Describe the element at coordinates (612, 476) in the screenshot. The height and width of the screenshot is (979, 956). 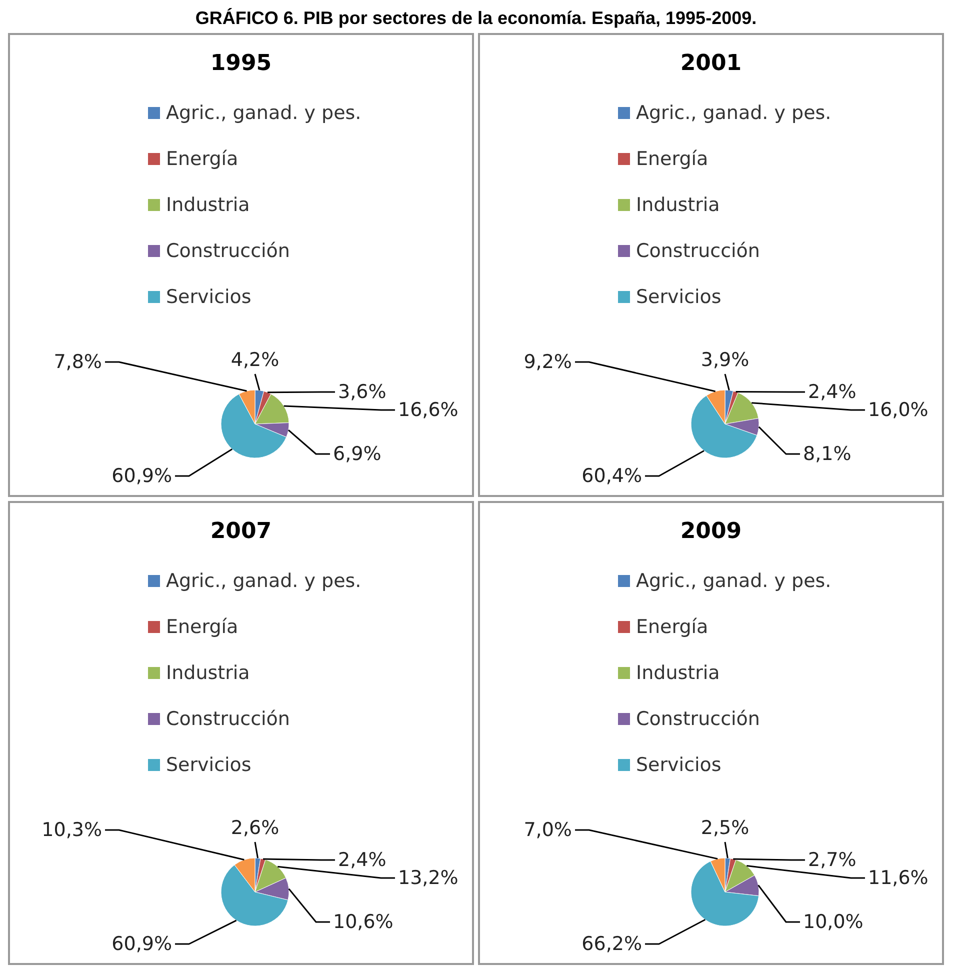
I see `data-label: 60,4%` at that location.